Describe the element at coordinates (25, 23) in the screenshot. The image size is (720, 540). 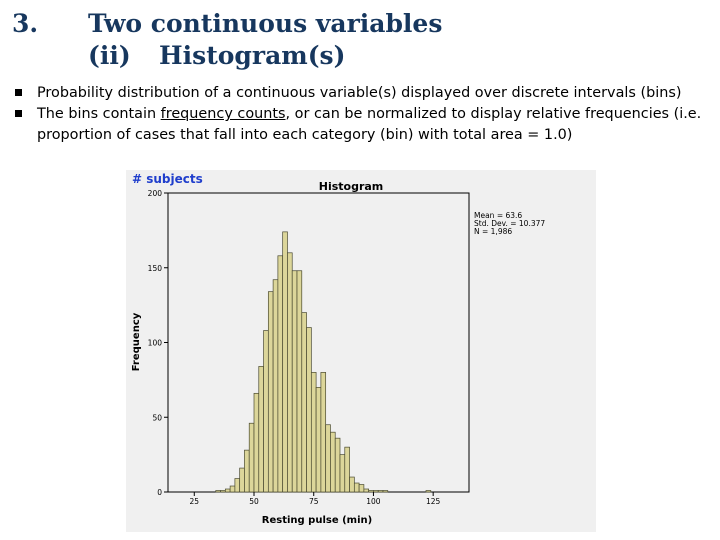
I see `section-number: 3.` at that location.